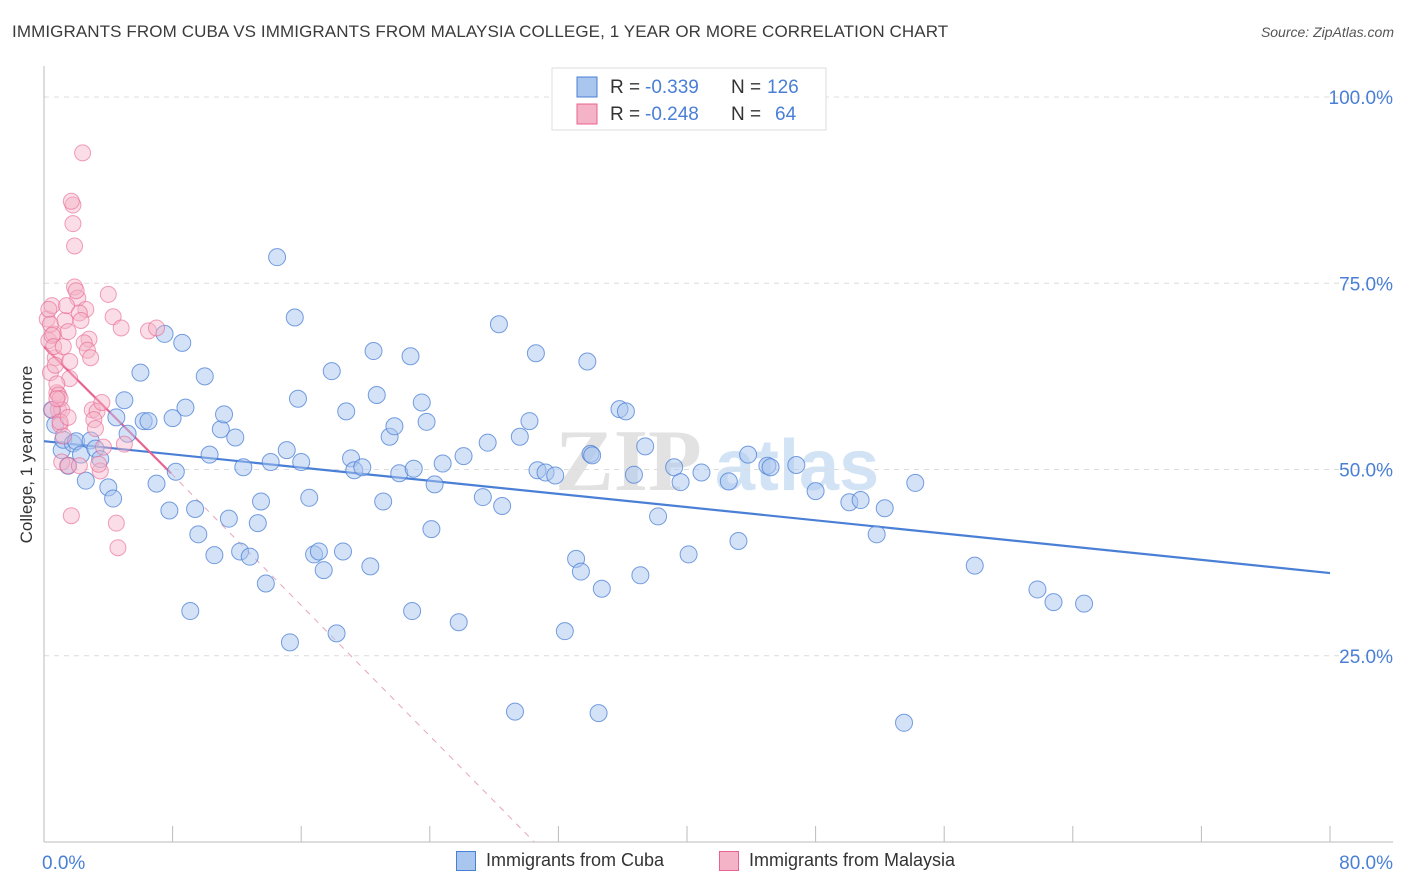 Image resolution: width=1406 pixels, height=892 pixels. What do you see at coordinates (466, 860) in the screenshot?
I see `legend-swatch-cuba-bottom` at bounding box center [466, 860].